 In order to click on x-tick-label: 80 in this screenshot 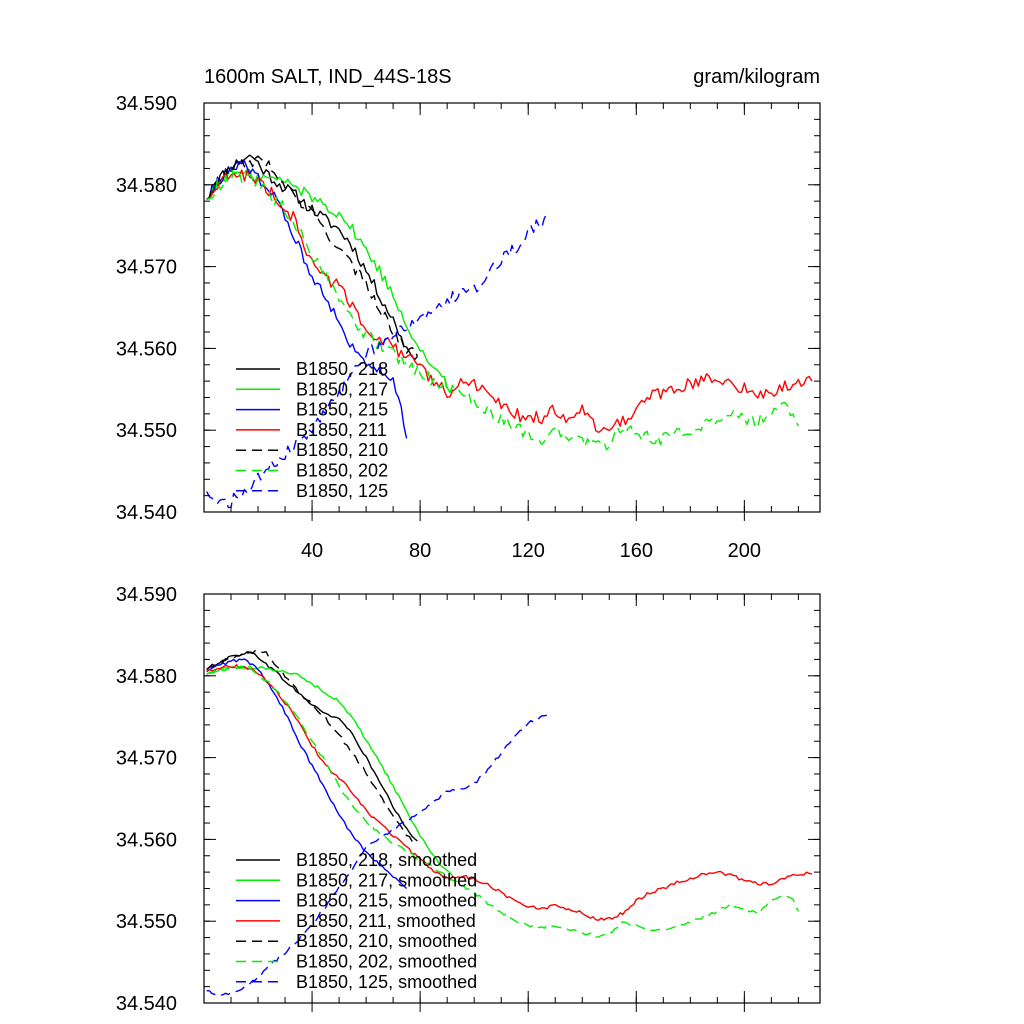, I will do `click(420, 551)`.